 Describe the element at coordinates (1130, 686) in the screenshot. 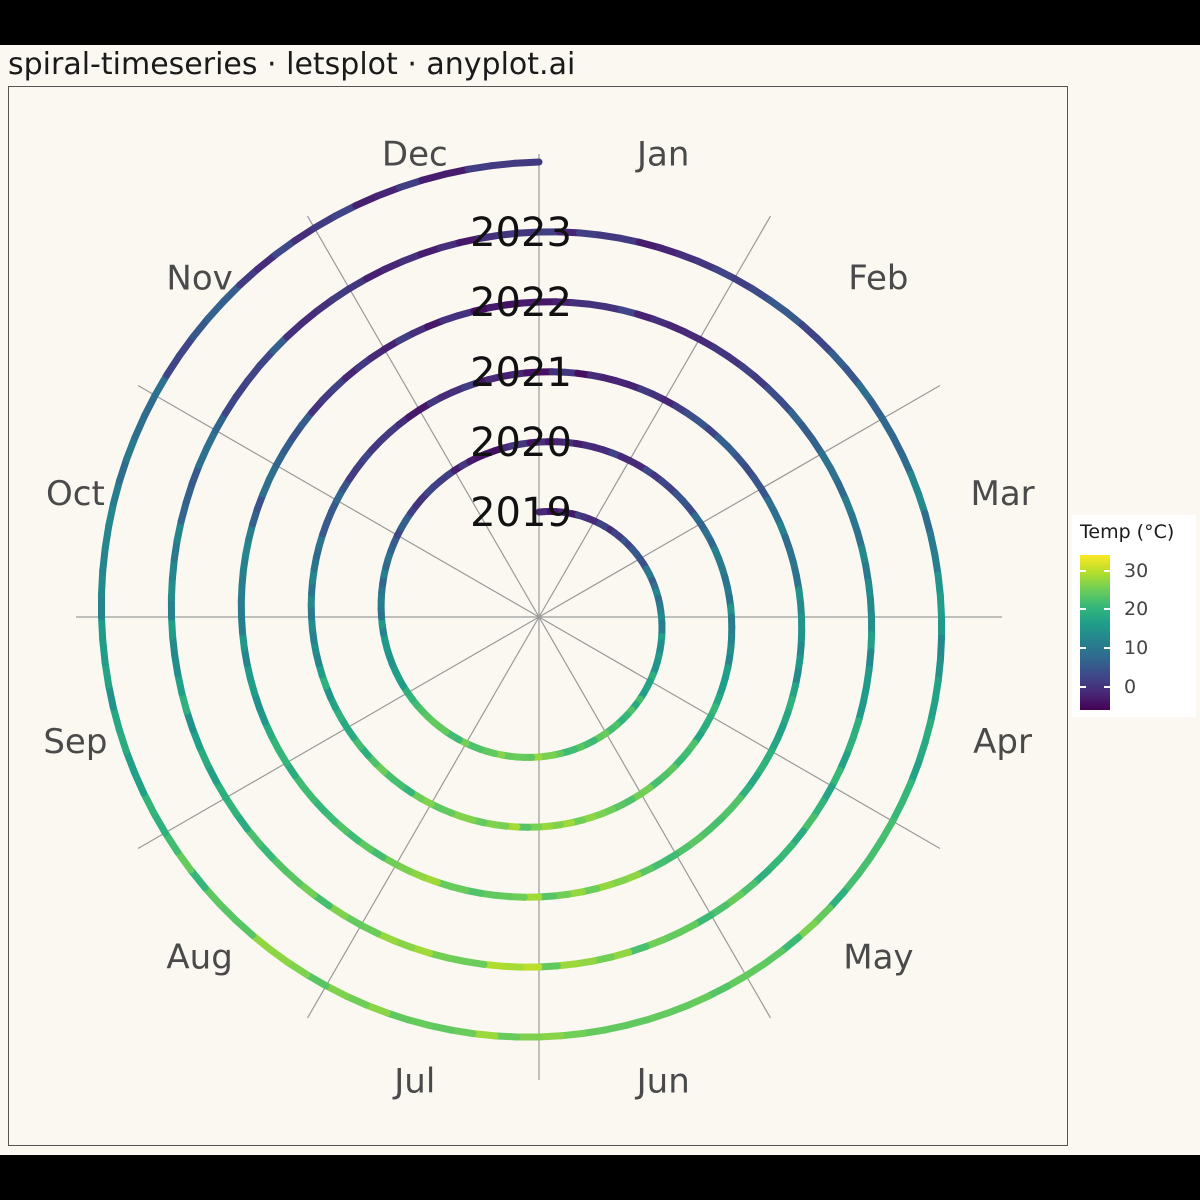

I see `legend-tick-label: 0` at that location.